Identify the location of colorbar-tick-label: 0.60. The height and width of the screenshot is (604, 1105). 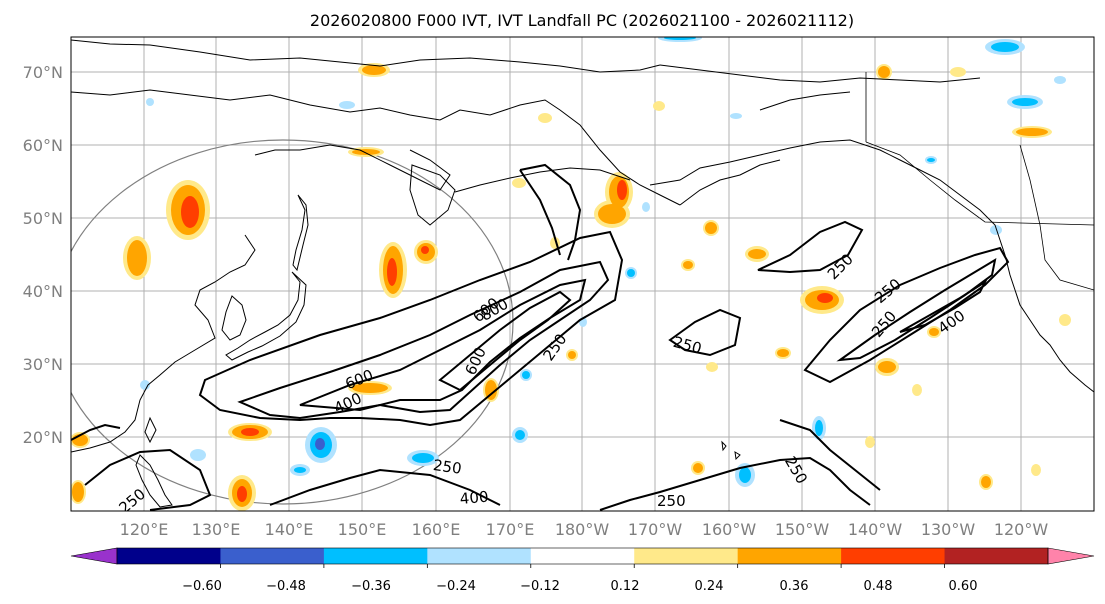
(963, 586).